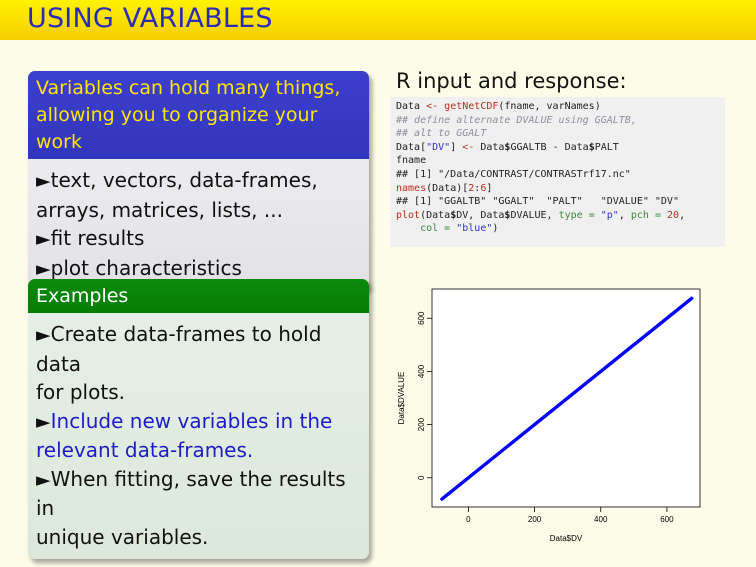  Describe the element at coordinates (534, 215) in the screenshot. I see `code-token: DVALUE,` at that location.